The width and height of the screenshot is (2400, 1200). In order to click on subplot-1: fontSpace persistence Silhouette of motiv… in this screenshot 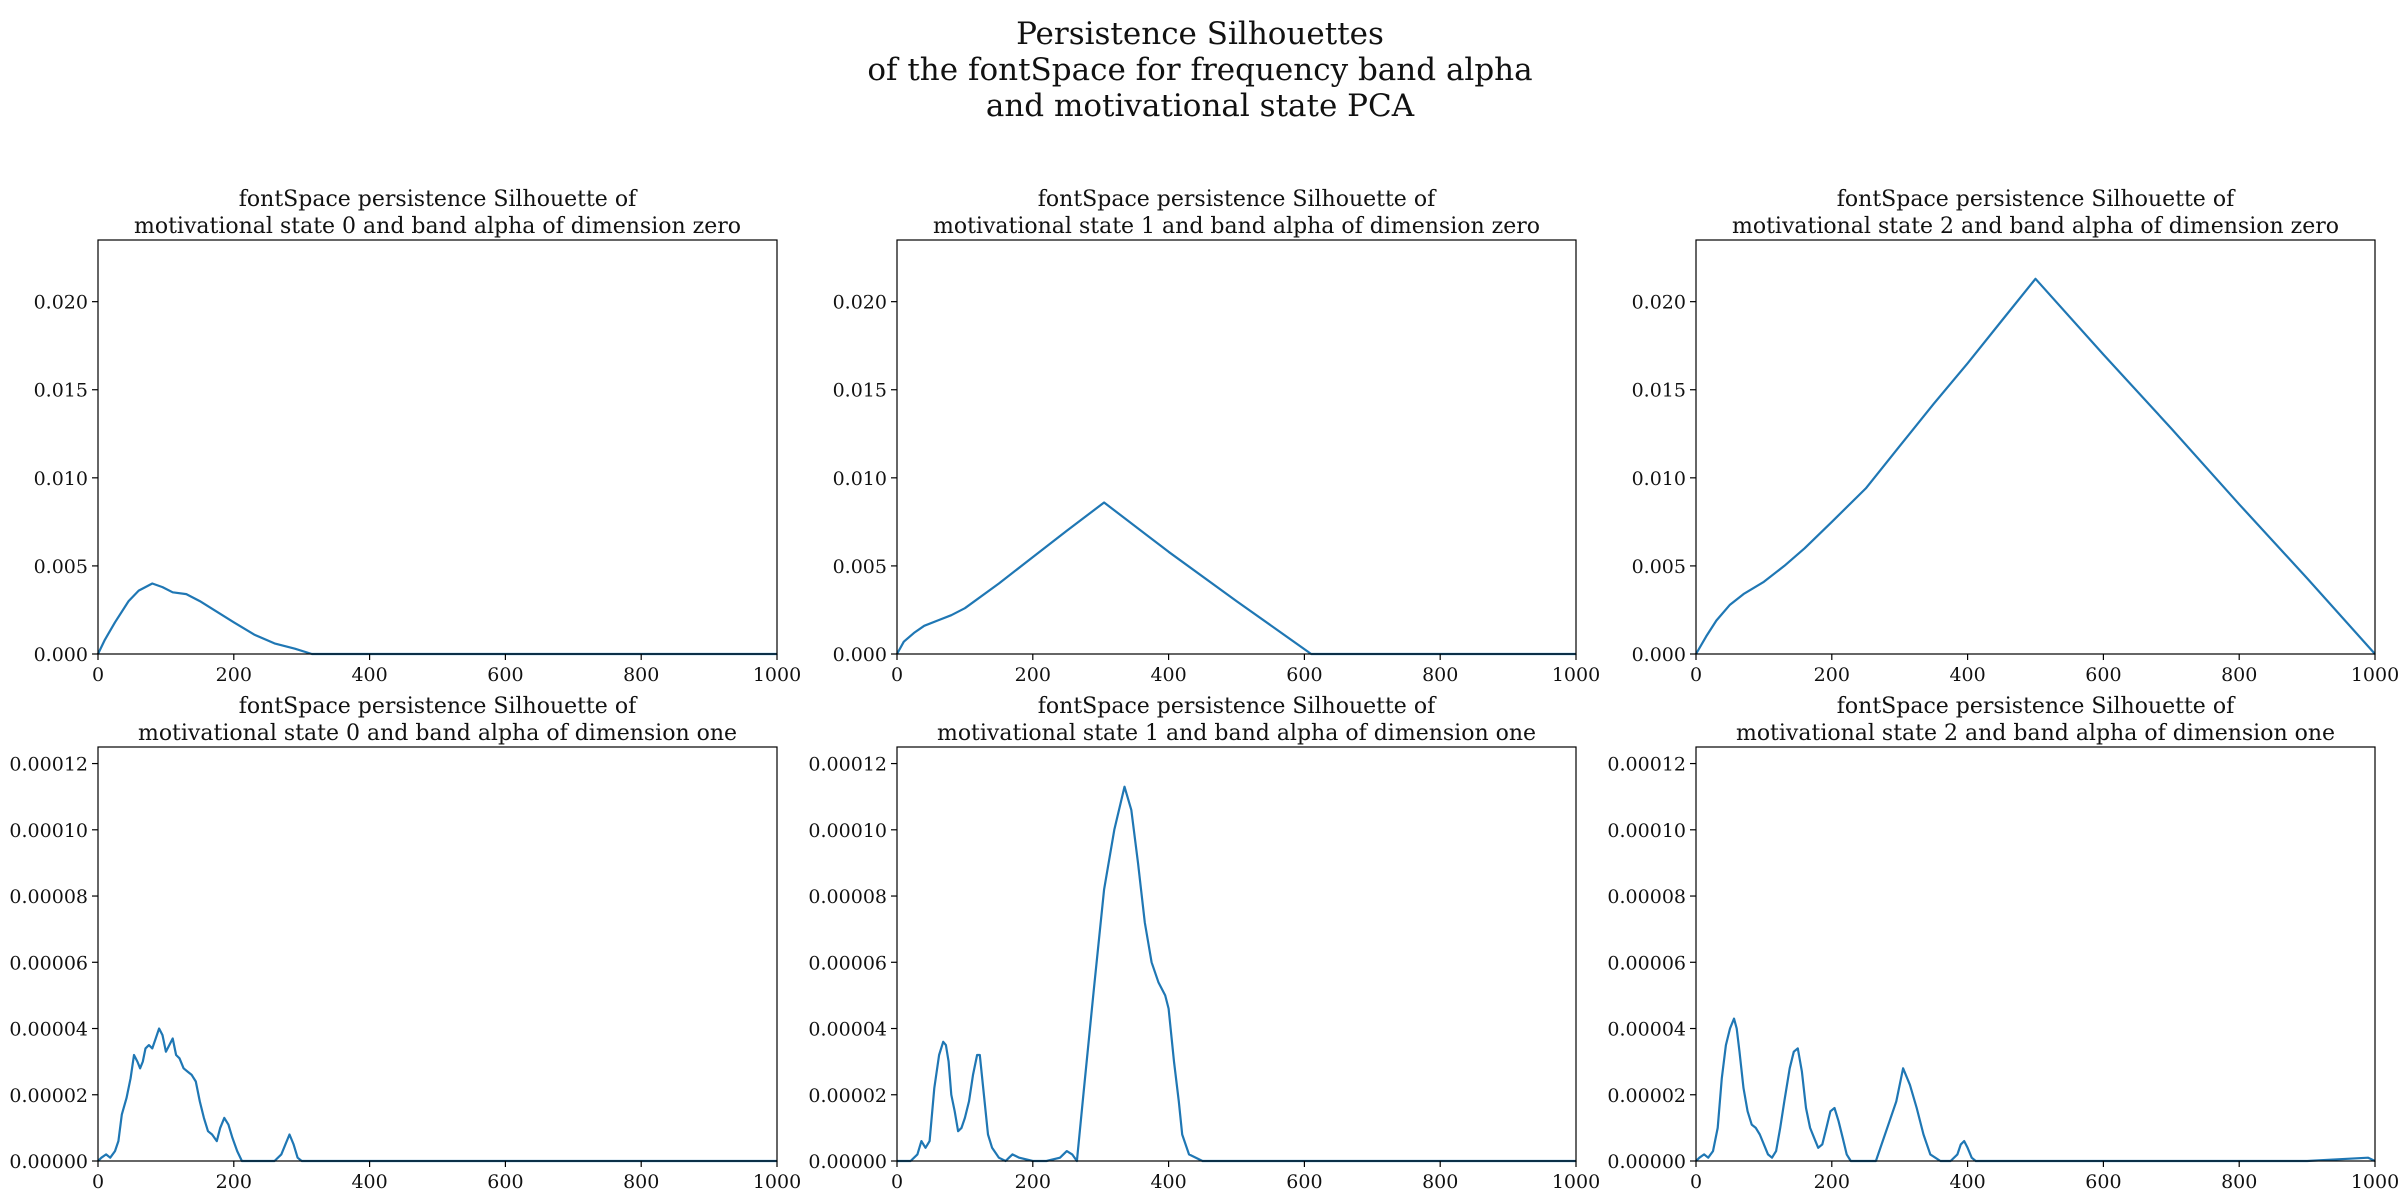, I will do `click(1217, 436)`.